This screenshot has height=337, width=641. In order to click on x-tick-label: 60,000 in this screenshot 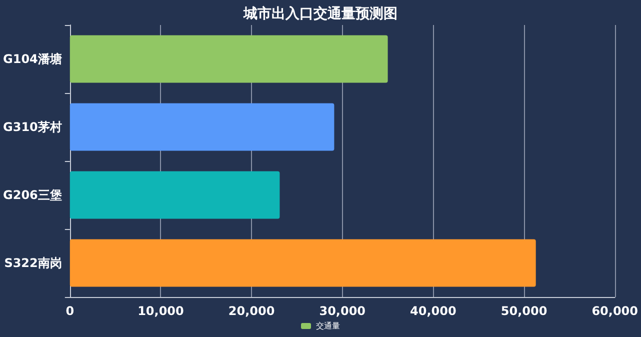, I will do `click(615, 311)`.